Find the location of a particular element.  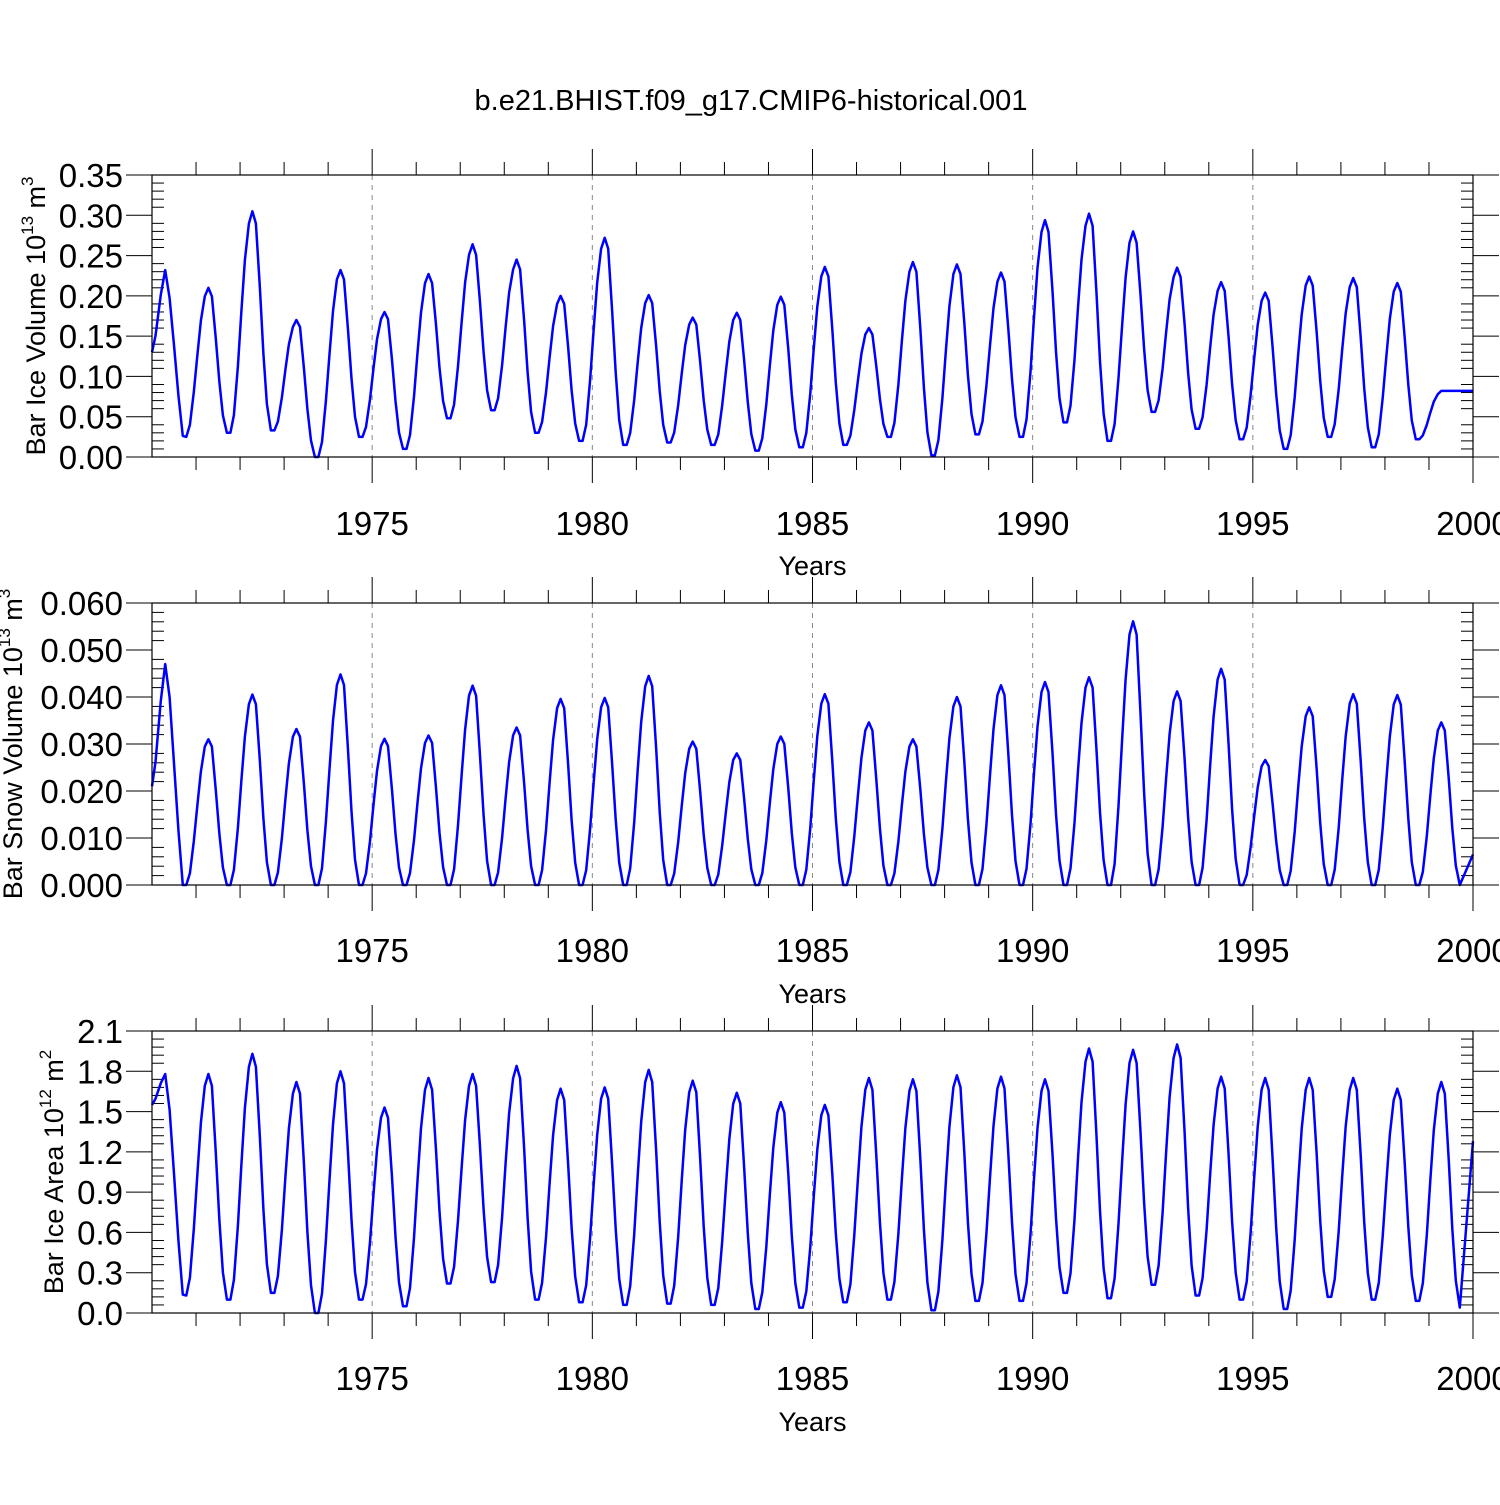

y-tick-label: 0.10 is located at coordinates (91, 376).